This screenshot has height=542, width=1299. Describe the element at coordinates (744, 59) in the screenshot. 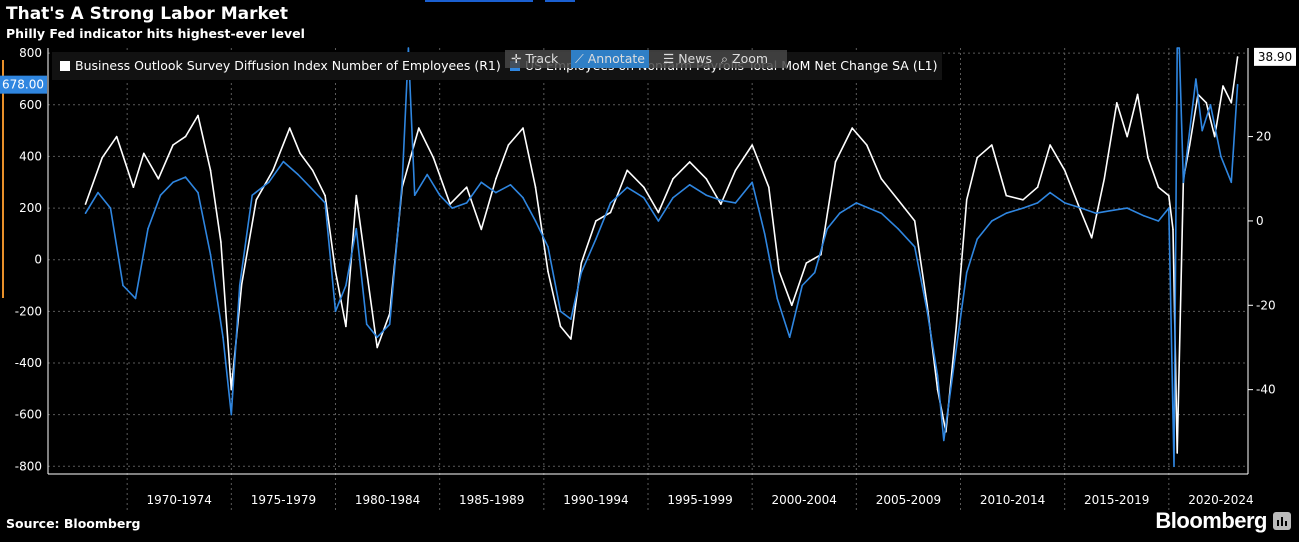

I see `zoom-button: ⌕ Zoom` at that location.